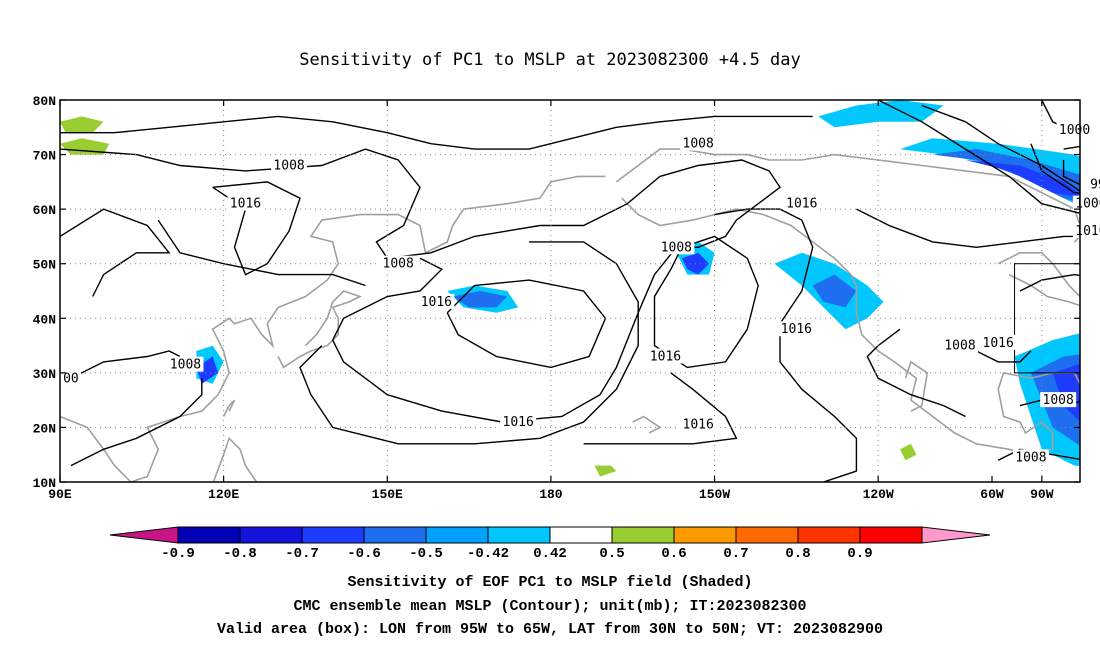 This screenshot has height=650, width=1100. I want to click on lon-label-60w: 60W, so click(992, 494).